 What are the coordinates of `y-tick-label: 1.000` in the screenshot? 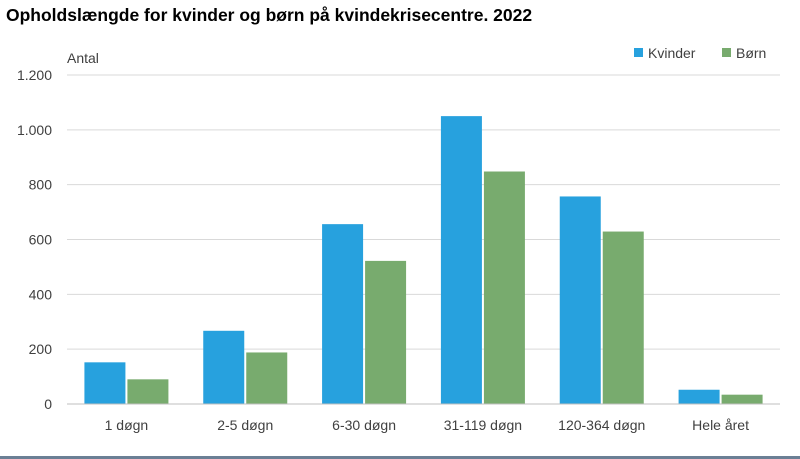 It's located at (34, 130).